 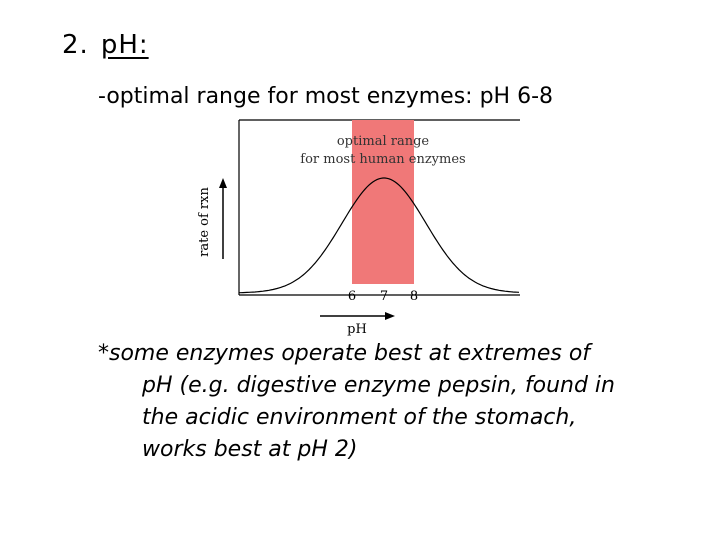 What do you see at coordinates (357, 316) in the screenshot?
I see `x-axis-arrow` at bounding box center [357, 316].